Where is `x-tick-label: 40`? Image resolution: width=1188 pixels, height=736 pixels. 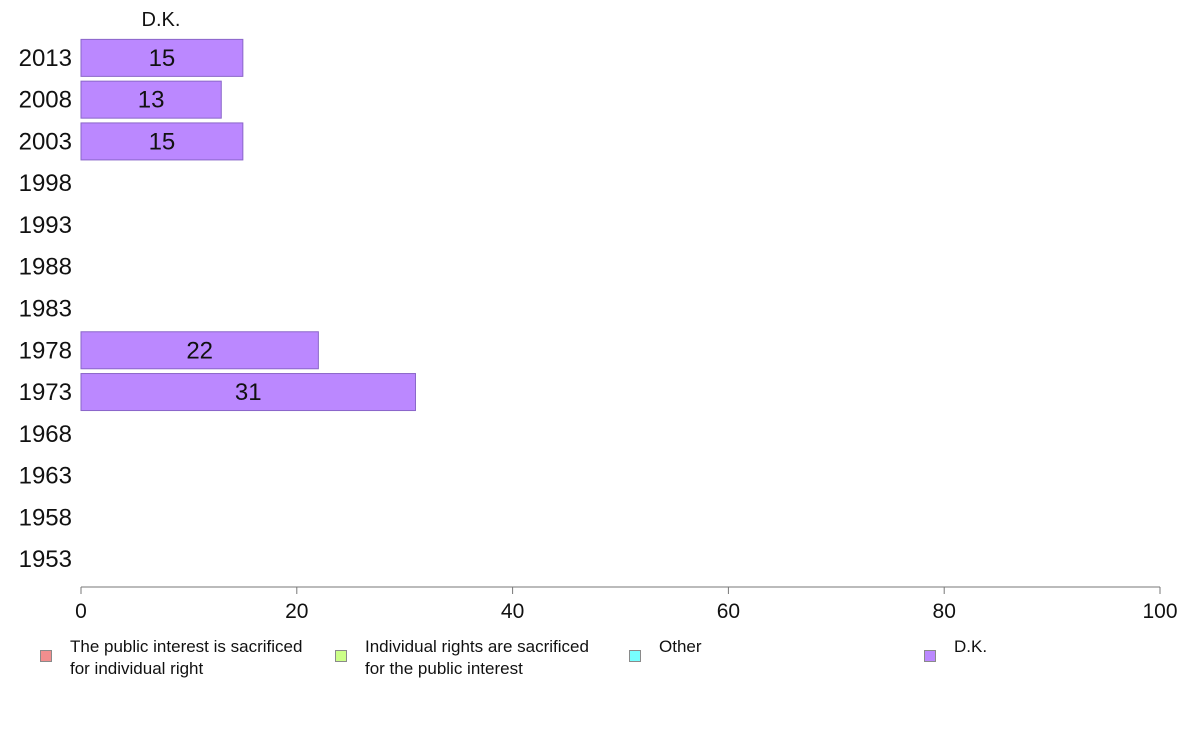
x-tick-label: 40 is located at coordinates (512, 611).